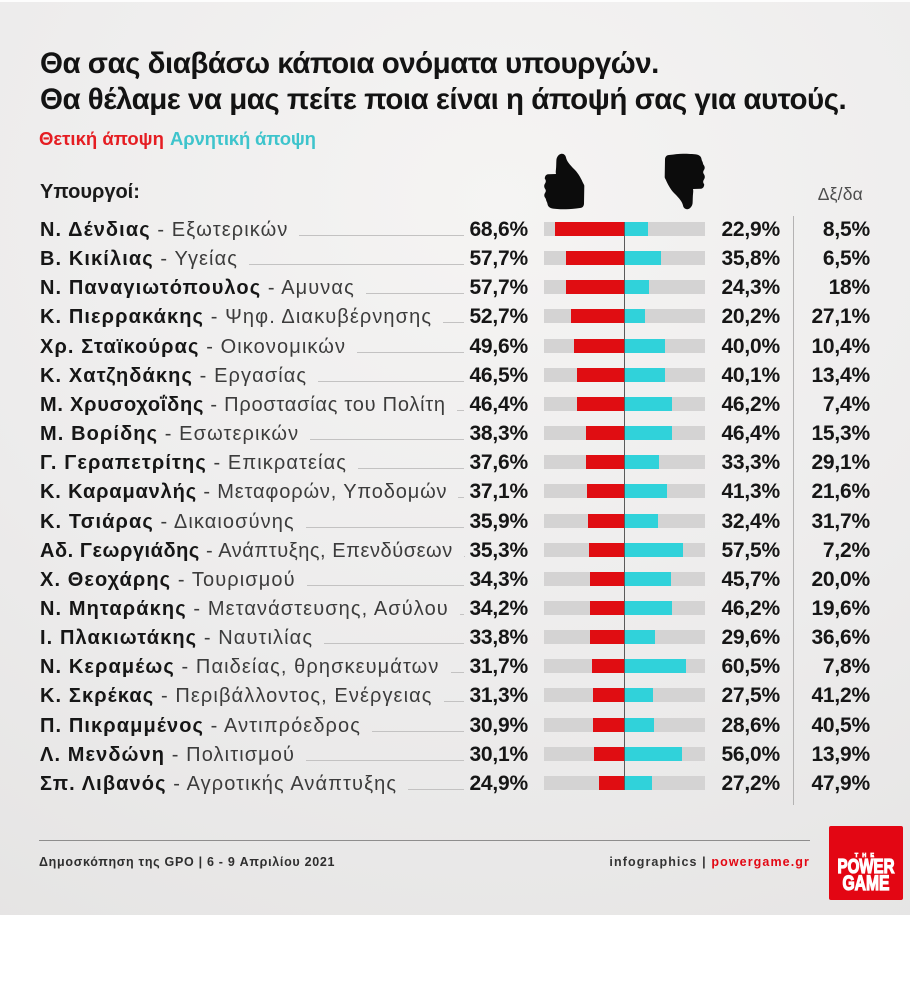 The height and width of the screenshot is (1000, 910). Describe the element at coordinates (866, 883) in the screenshot. I see `svg-text: GAME` at that location.